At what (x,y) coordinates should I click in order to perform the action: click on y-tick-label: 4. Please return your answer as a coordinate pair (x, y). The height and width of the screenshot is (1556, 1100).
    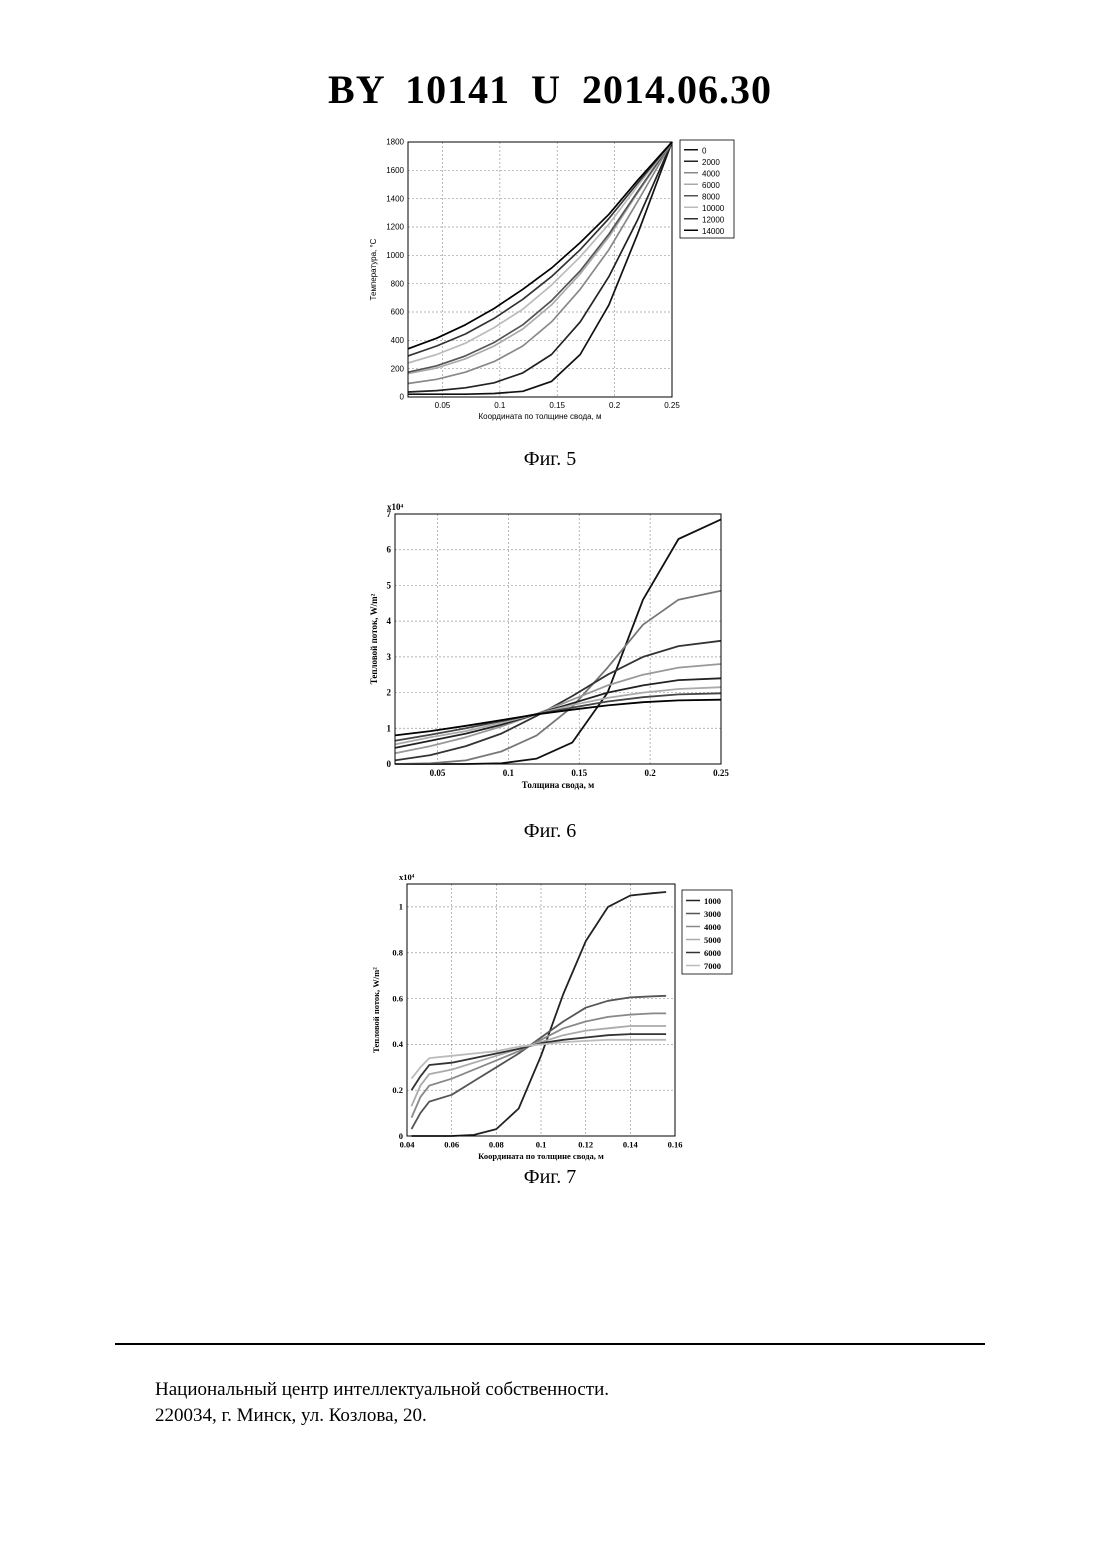
    Looking at the image, I should click on (389, 621).